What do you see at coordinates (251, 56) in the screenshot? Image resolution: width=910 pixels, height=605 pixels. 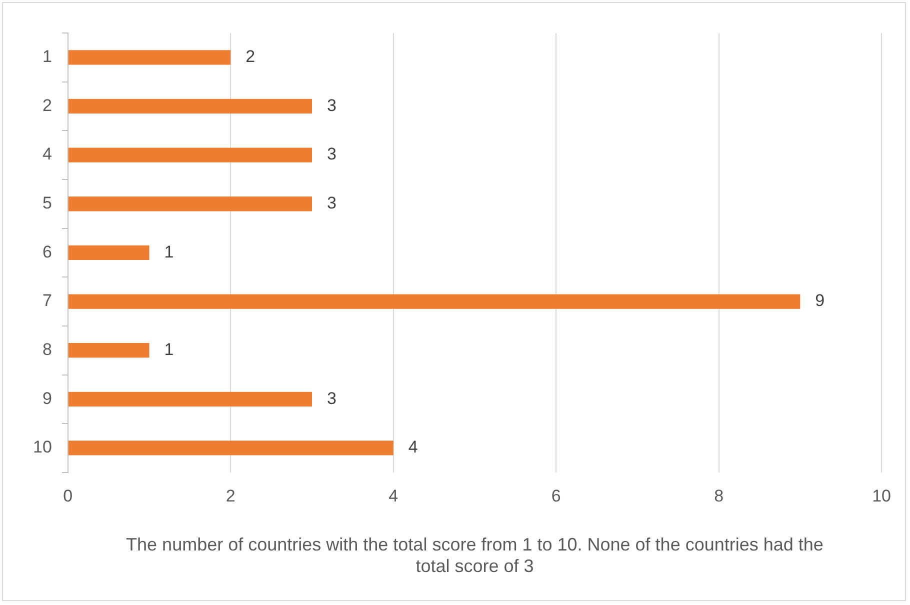 I see `data-label: 2` at bounding box center [251, 56].